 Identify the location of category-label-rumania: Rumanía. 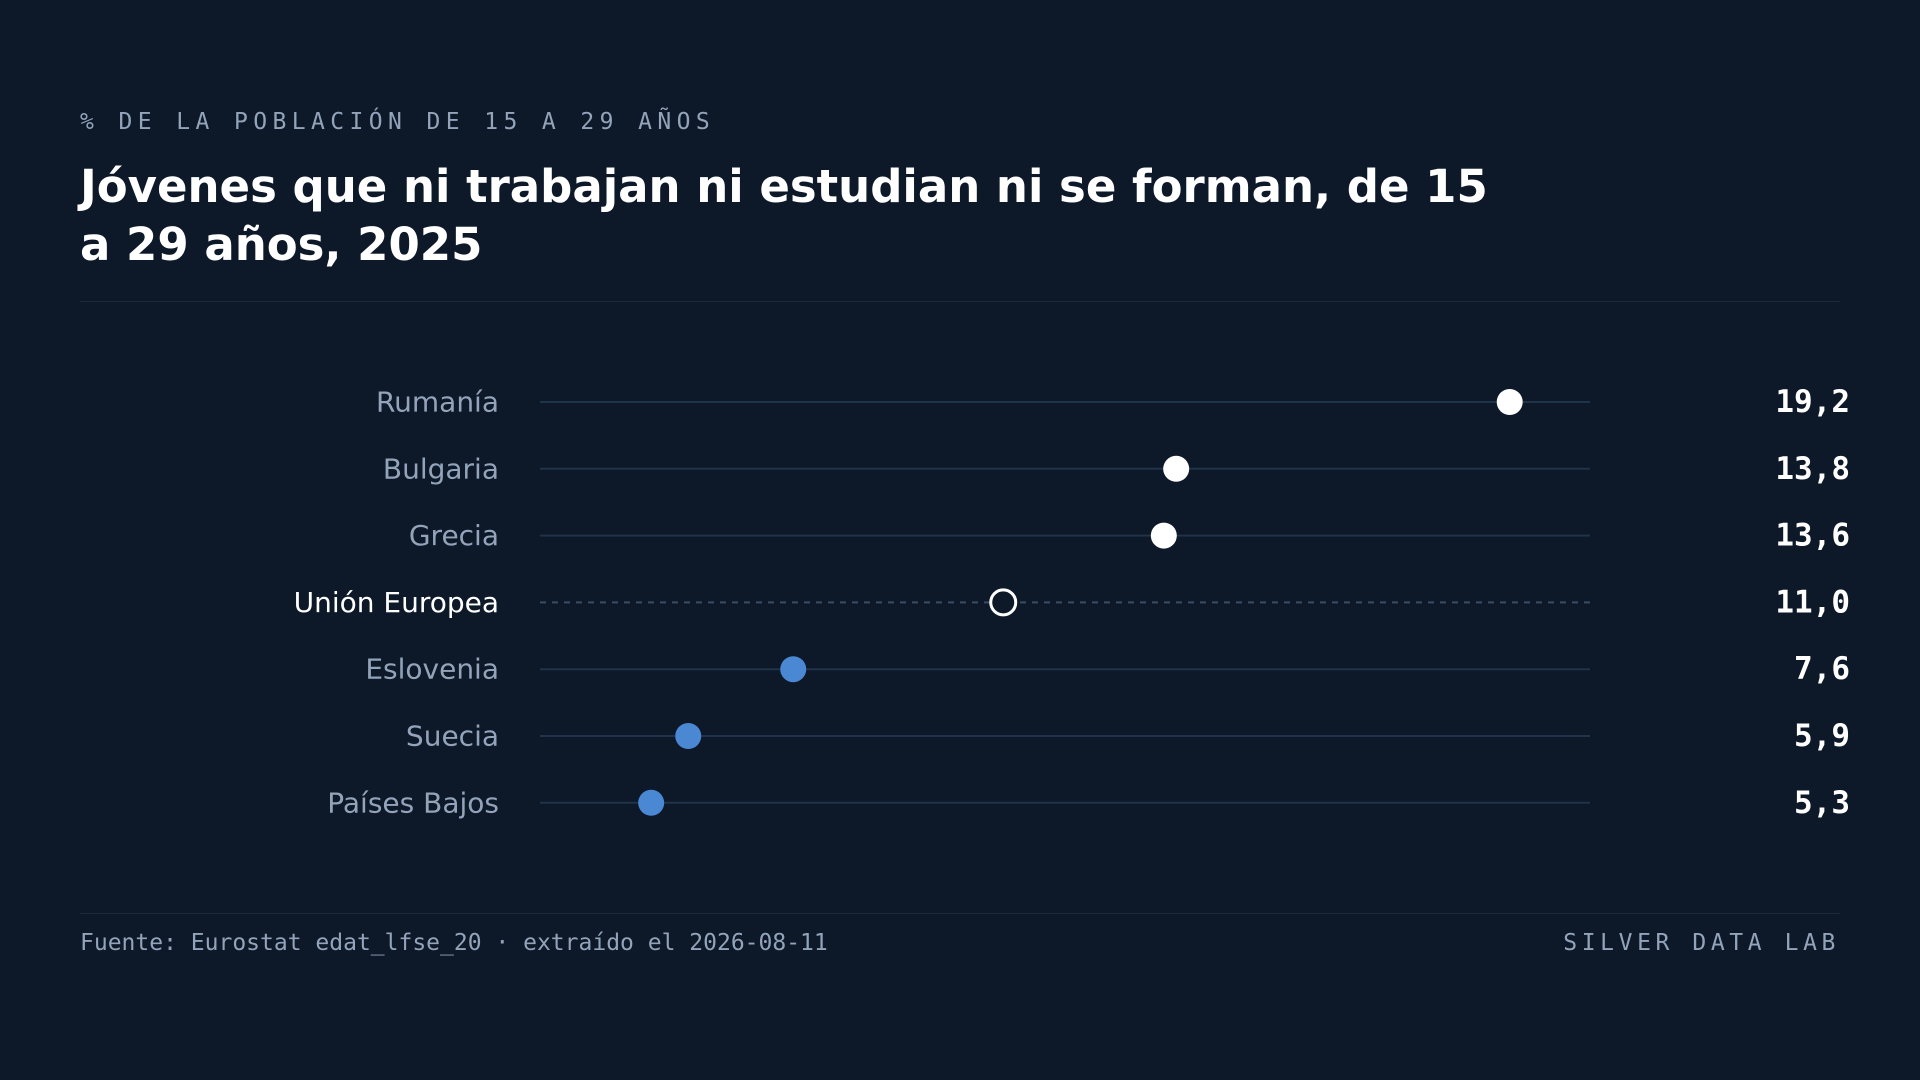
(437, 402).